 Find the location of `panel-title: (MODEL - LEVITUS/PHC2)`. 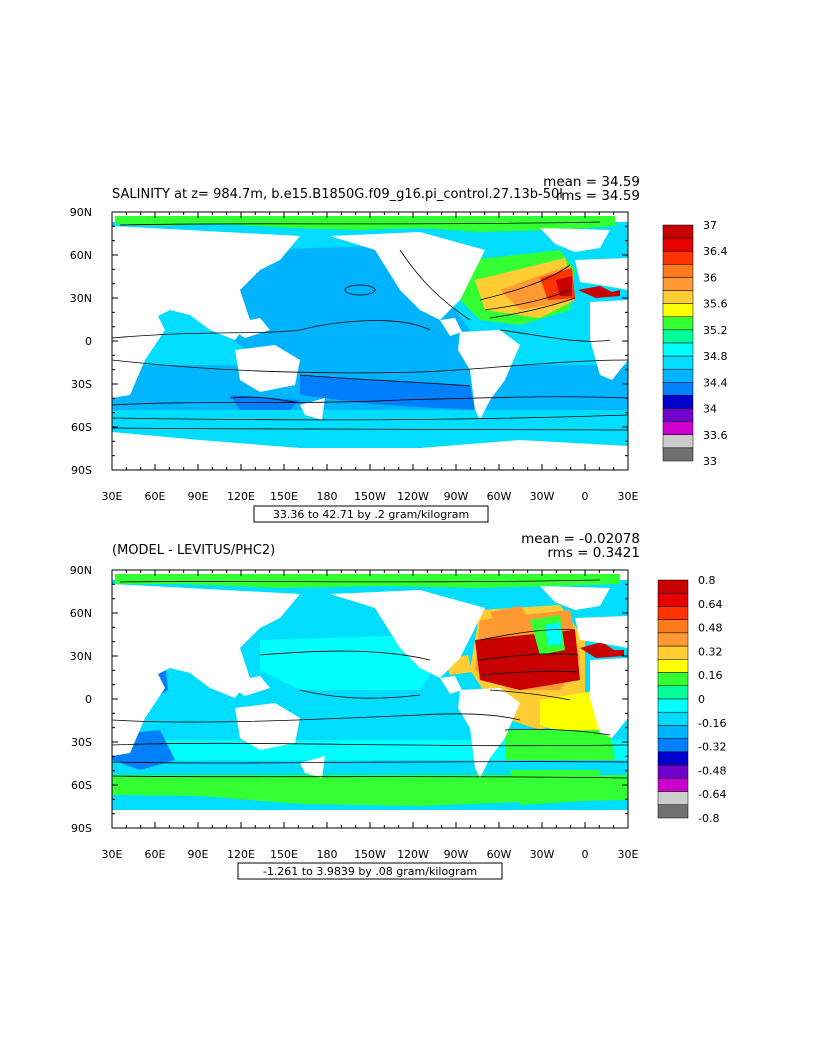

panel-title: (MODEL - LEVITUS/PHC2) is located at coordinates (193, 550).